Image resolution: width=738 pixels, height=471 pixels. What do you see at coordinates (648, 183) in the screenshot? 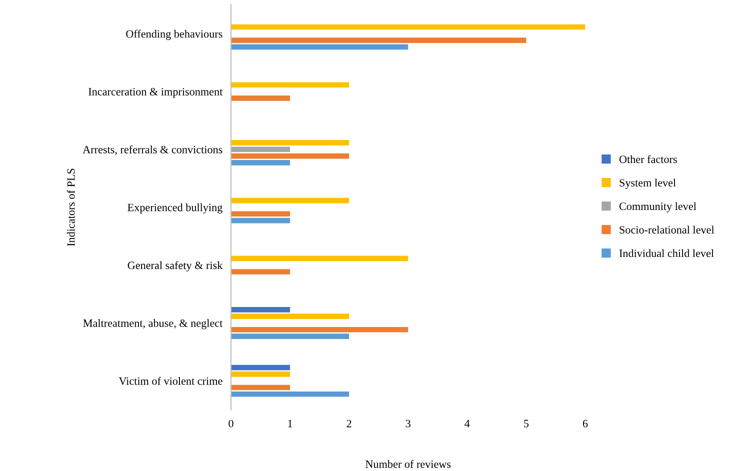
I see `legend-label: System level` at bounding box center [648, 183].